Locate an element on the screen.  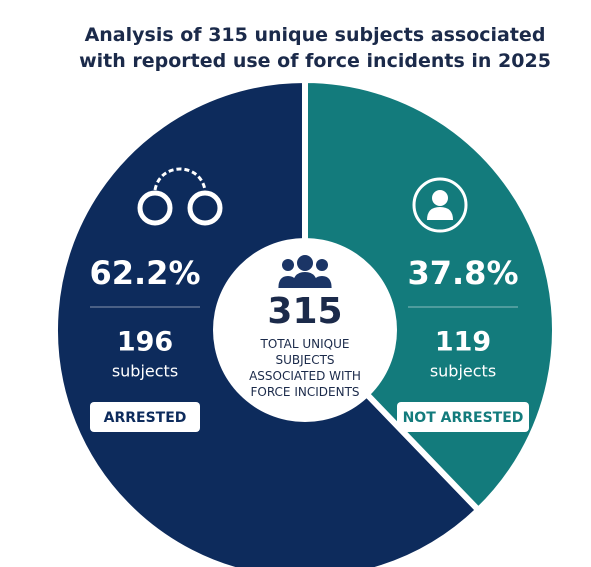
handcuffs-icon is located at coordinates (180, 196).